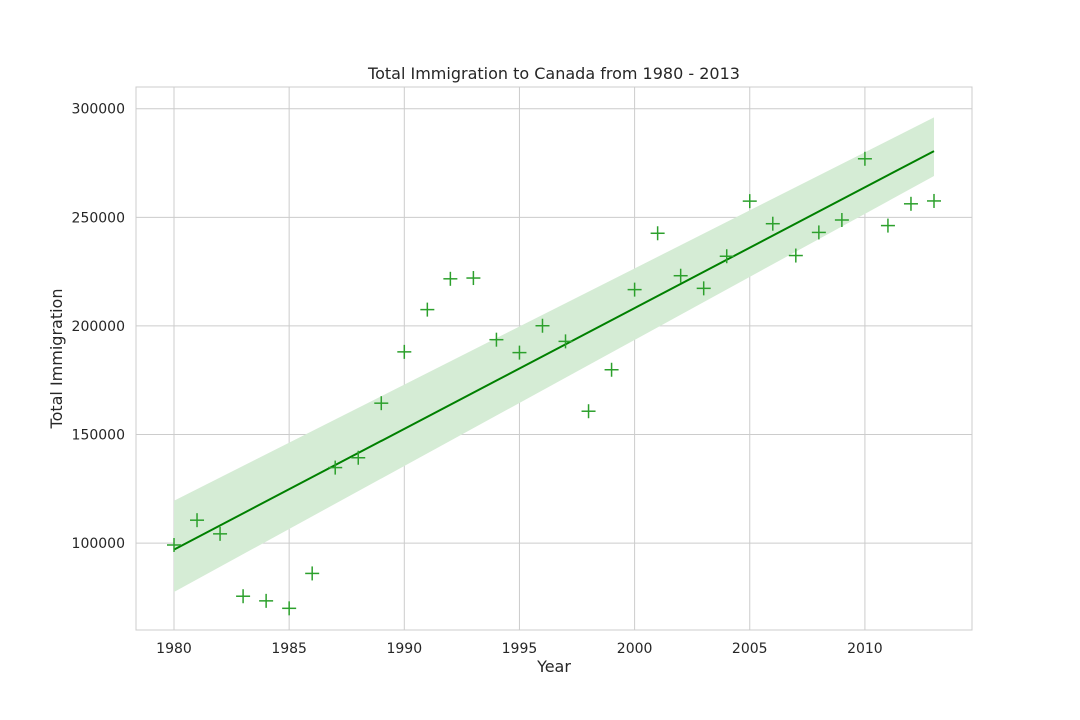 The width and height of the screenshot is (1080, 720). I want to click on x-axis-label: Year, so click(553, 666).